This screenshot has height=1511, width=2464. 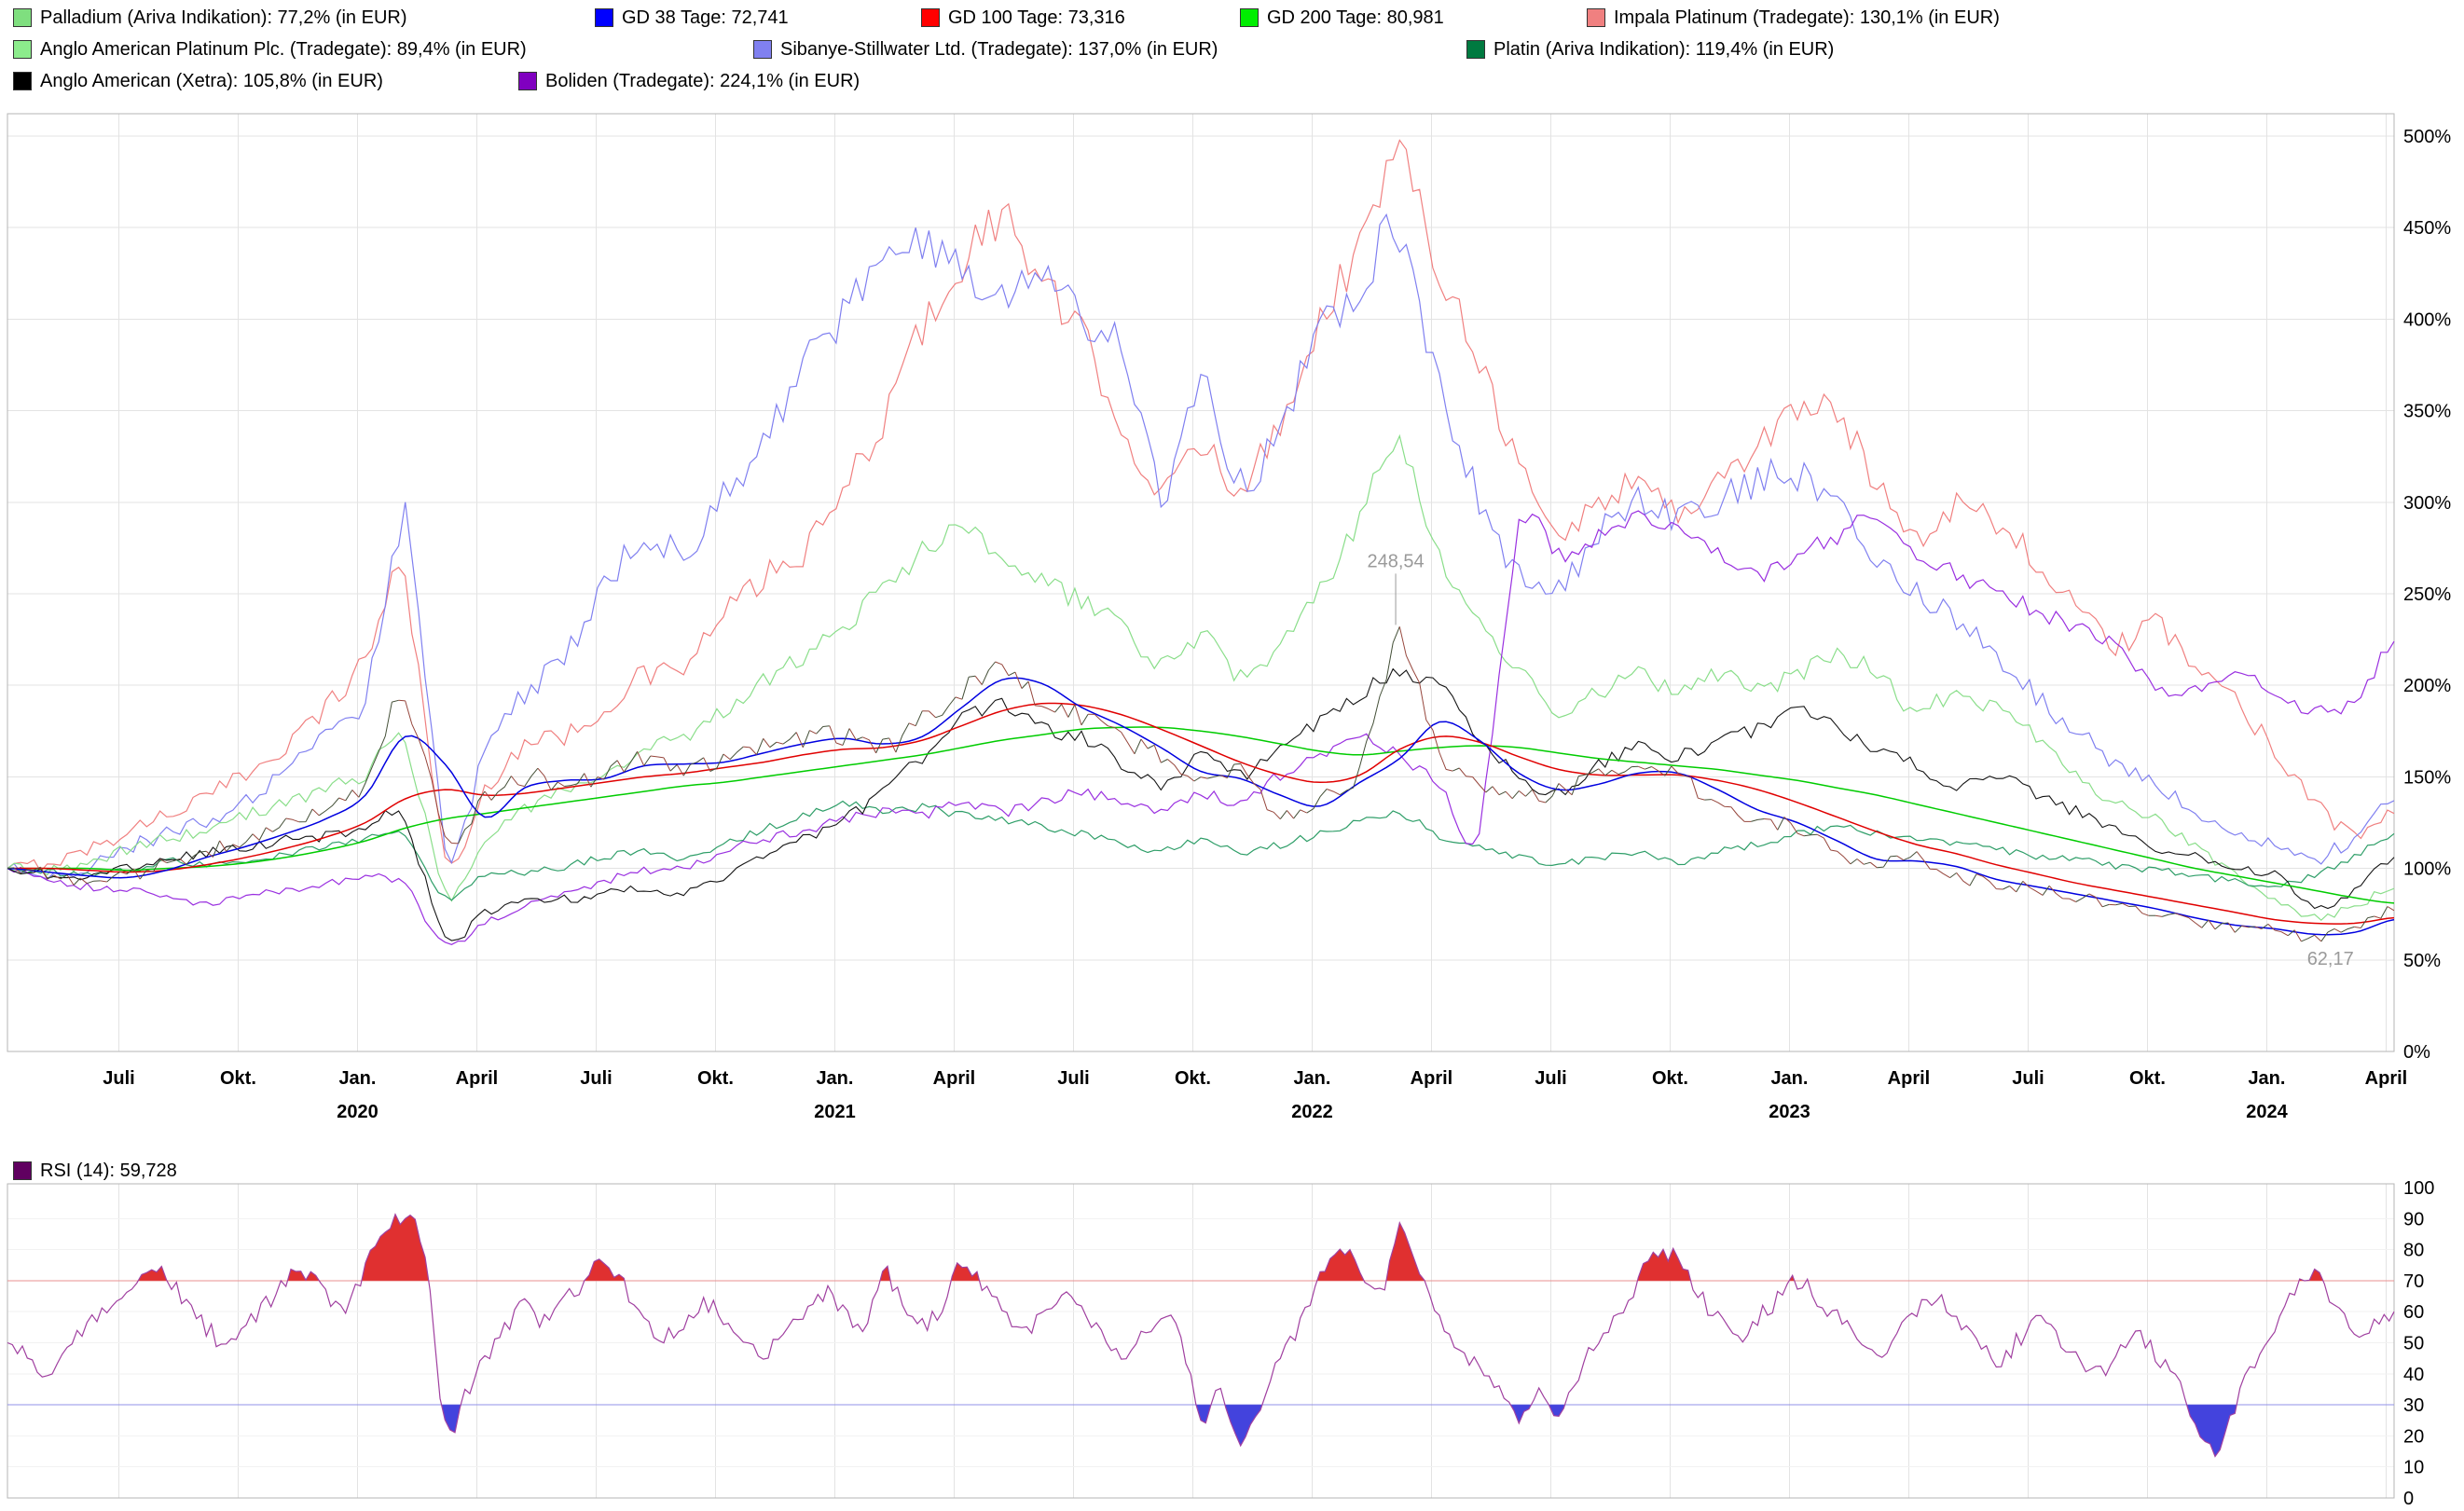 What do you see at coordinates (2413, 1375) in the screenshot?
I see `rsi-y-tick-label: 40` at bounding box center [2413, 1375].